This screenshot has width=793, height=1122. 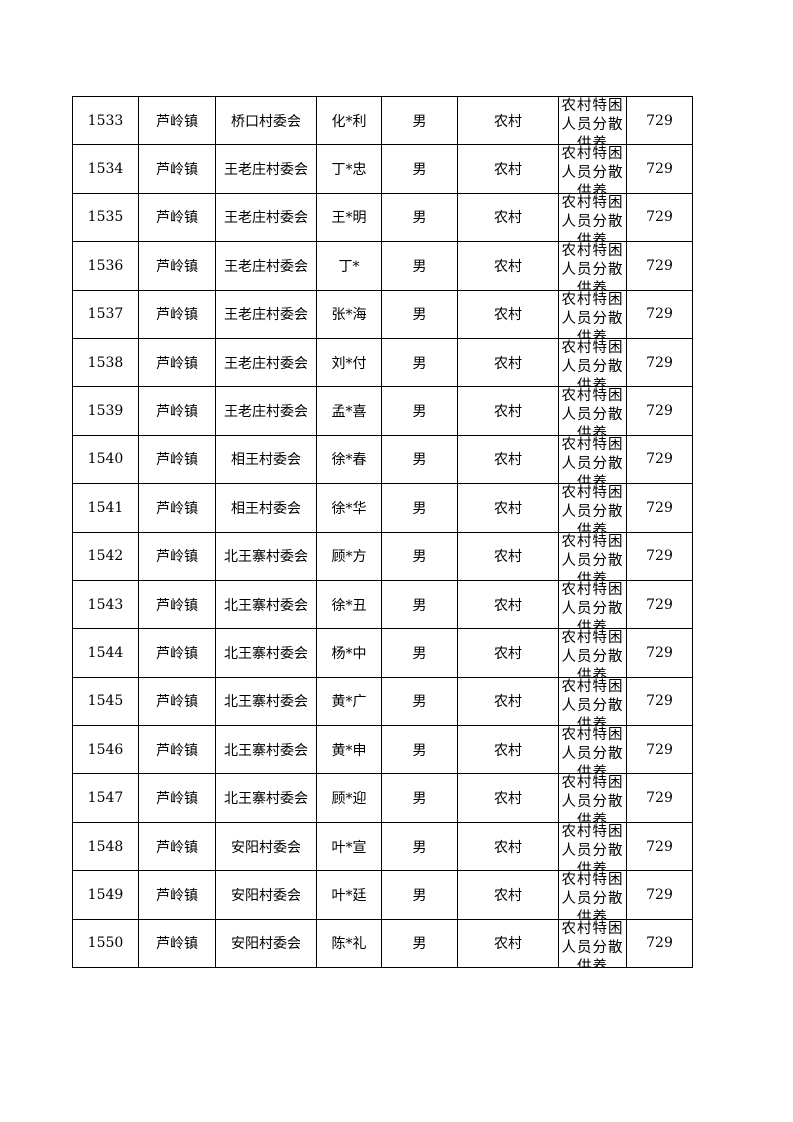 I want to click on cell-no: 1542, so click(x=105, y=556).